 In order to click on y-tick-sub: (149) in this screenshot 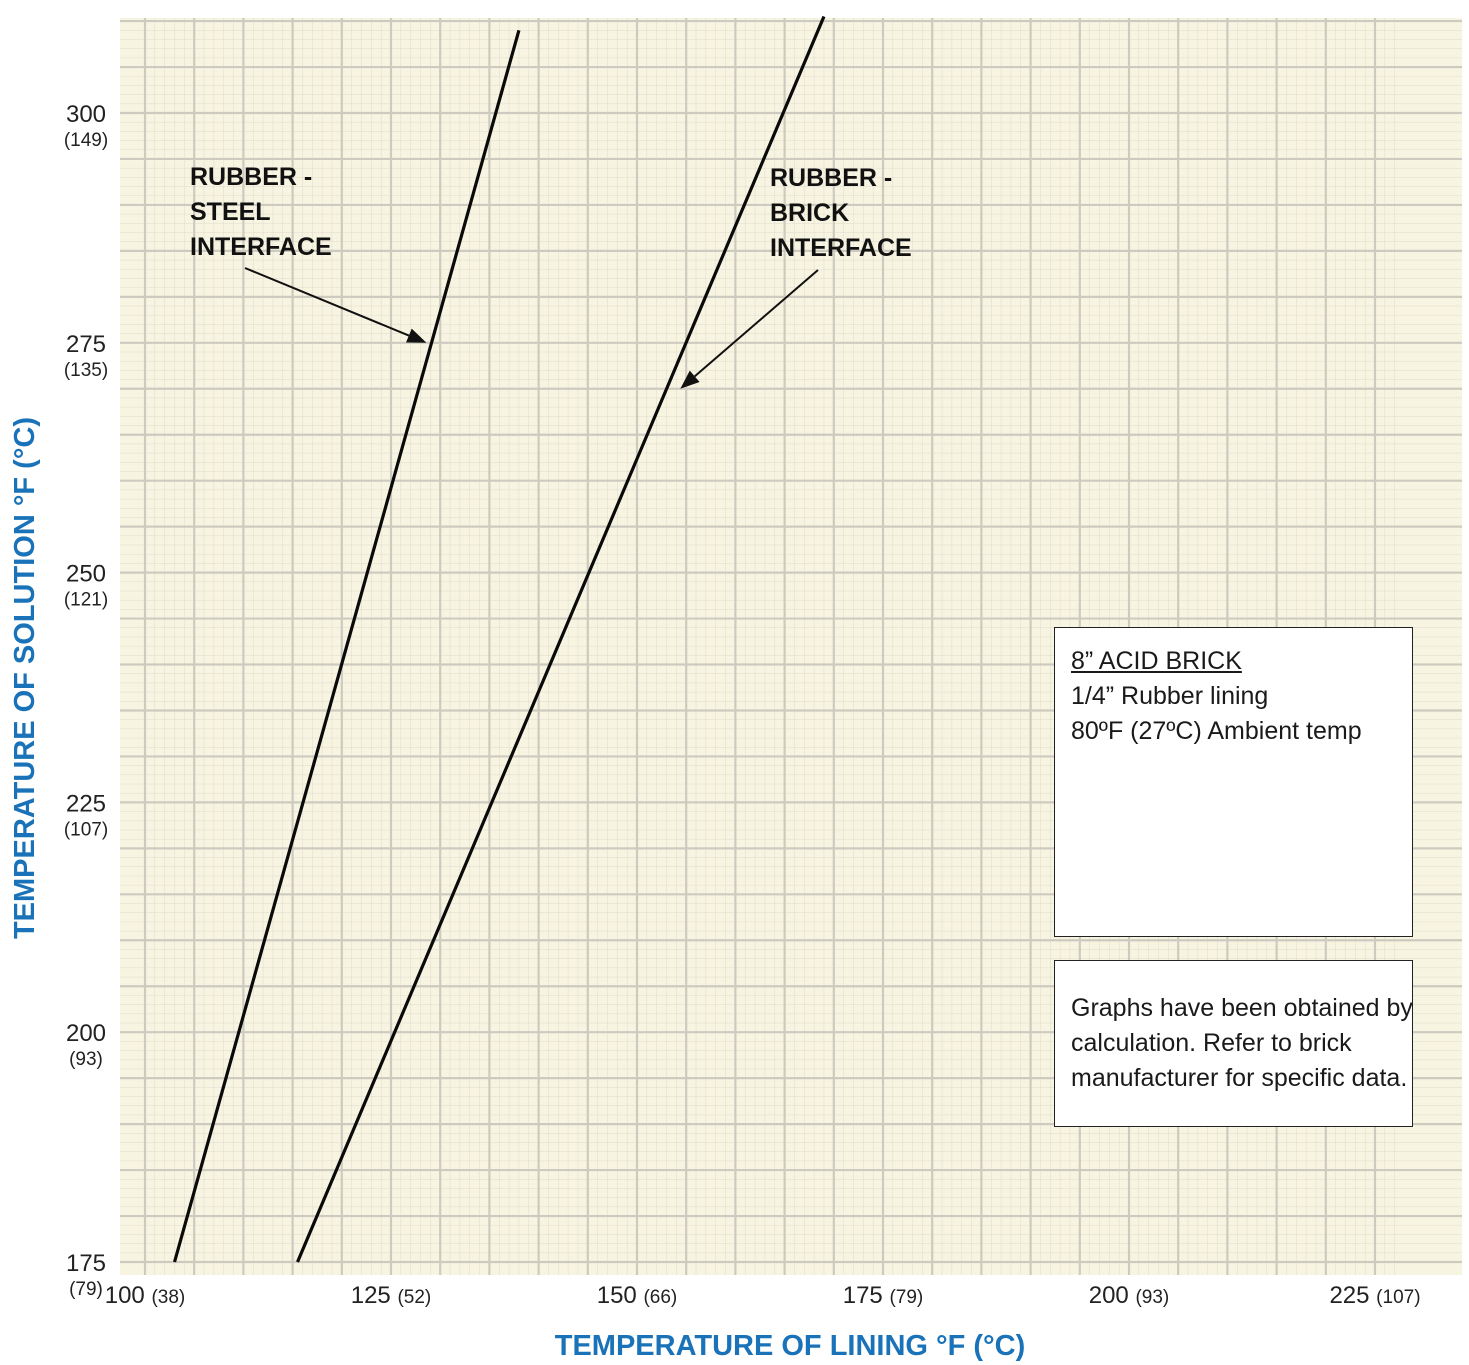, I will do `click(86, 140)`.